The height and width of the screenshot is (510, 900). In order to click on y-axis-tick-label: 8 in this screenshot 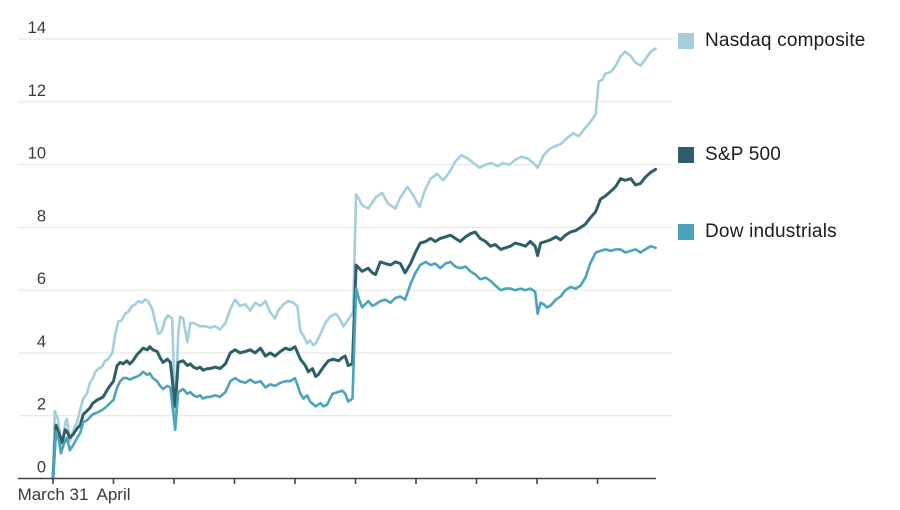, I will do `click(41, 216)`.